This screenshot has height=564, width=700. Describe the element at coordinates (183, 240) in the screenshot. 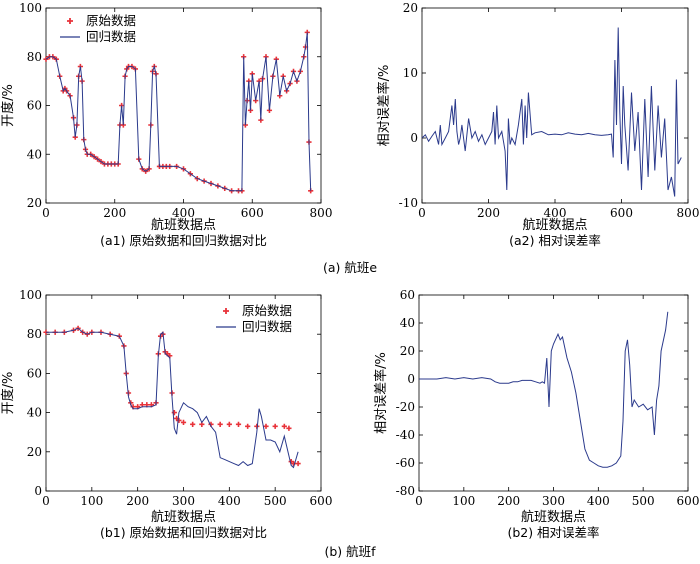

I see `chart-caption: (a1) 原始数据和回归数据对比` at that location.